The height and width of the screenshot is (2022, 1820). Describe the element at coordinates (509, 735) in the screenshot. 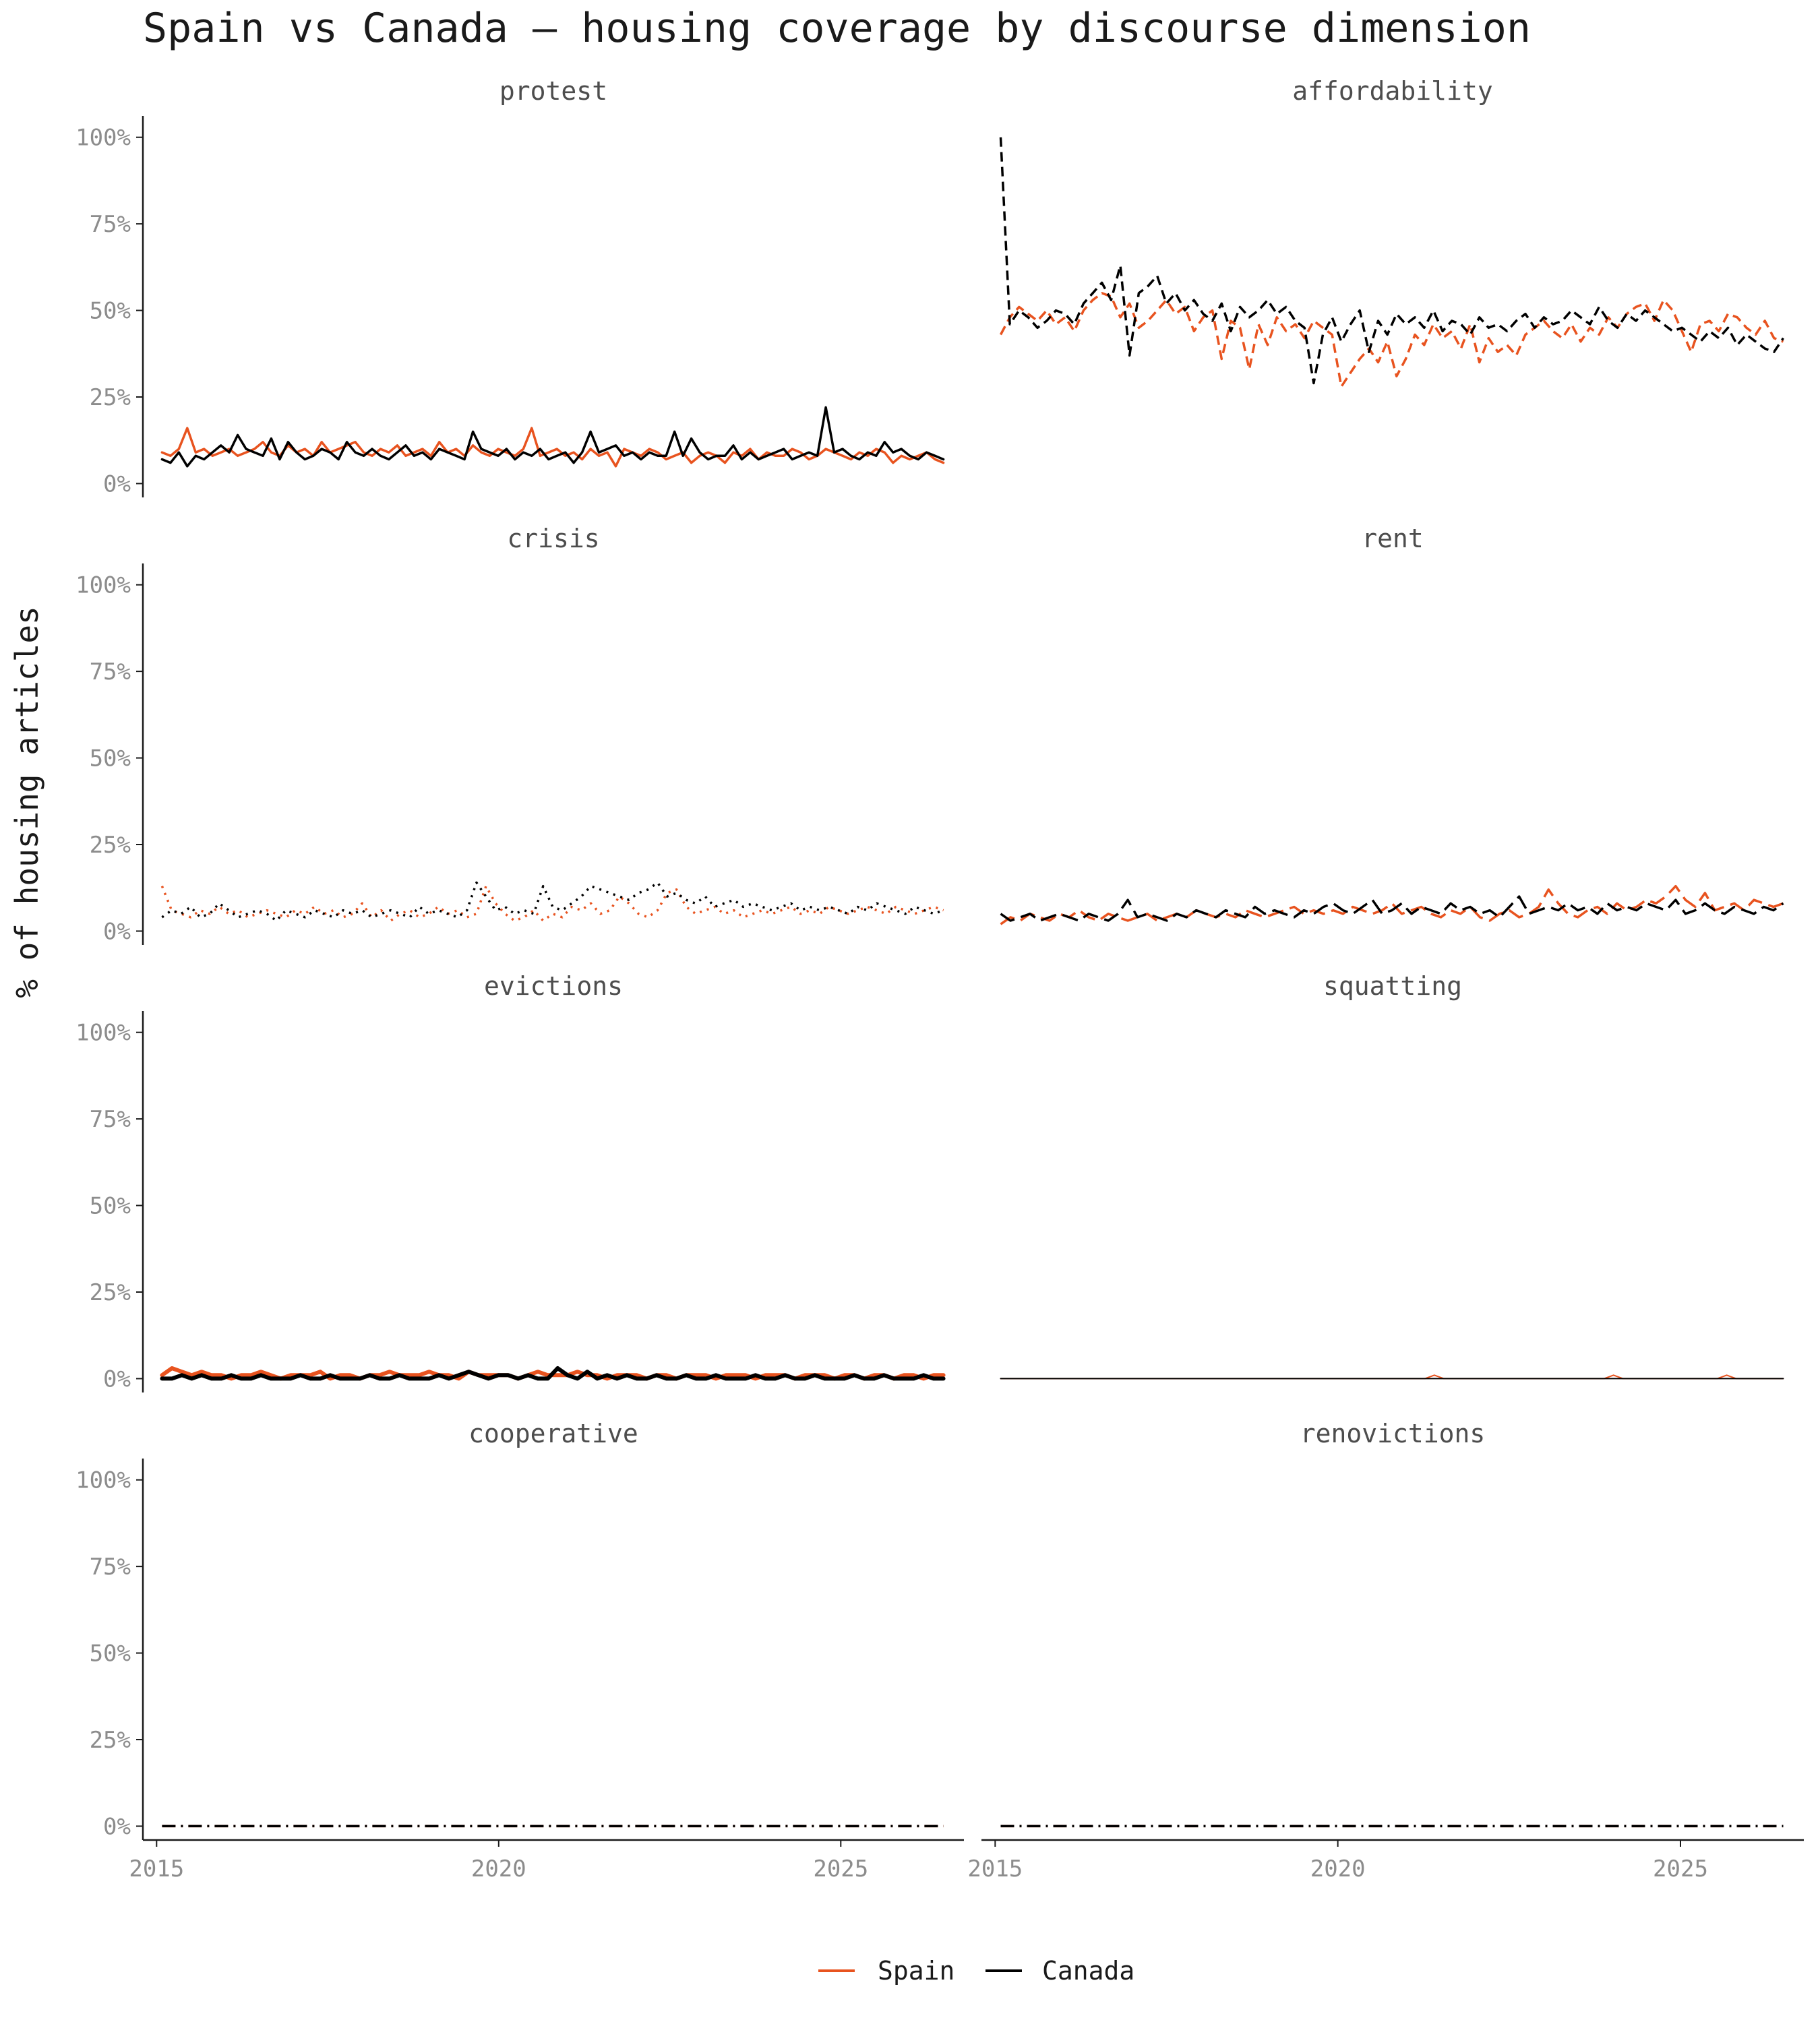

I see `facet-crisis: crisis 0% 25% 50% 75% 100%` at that location.